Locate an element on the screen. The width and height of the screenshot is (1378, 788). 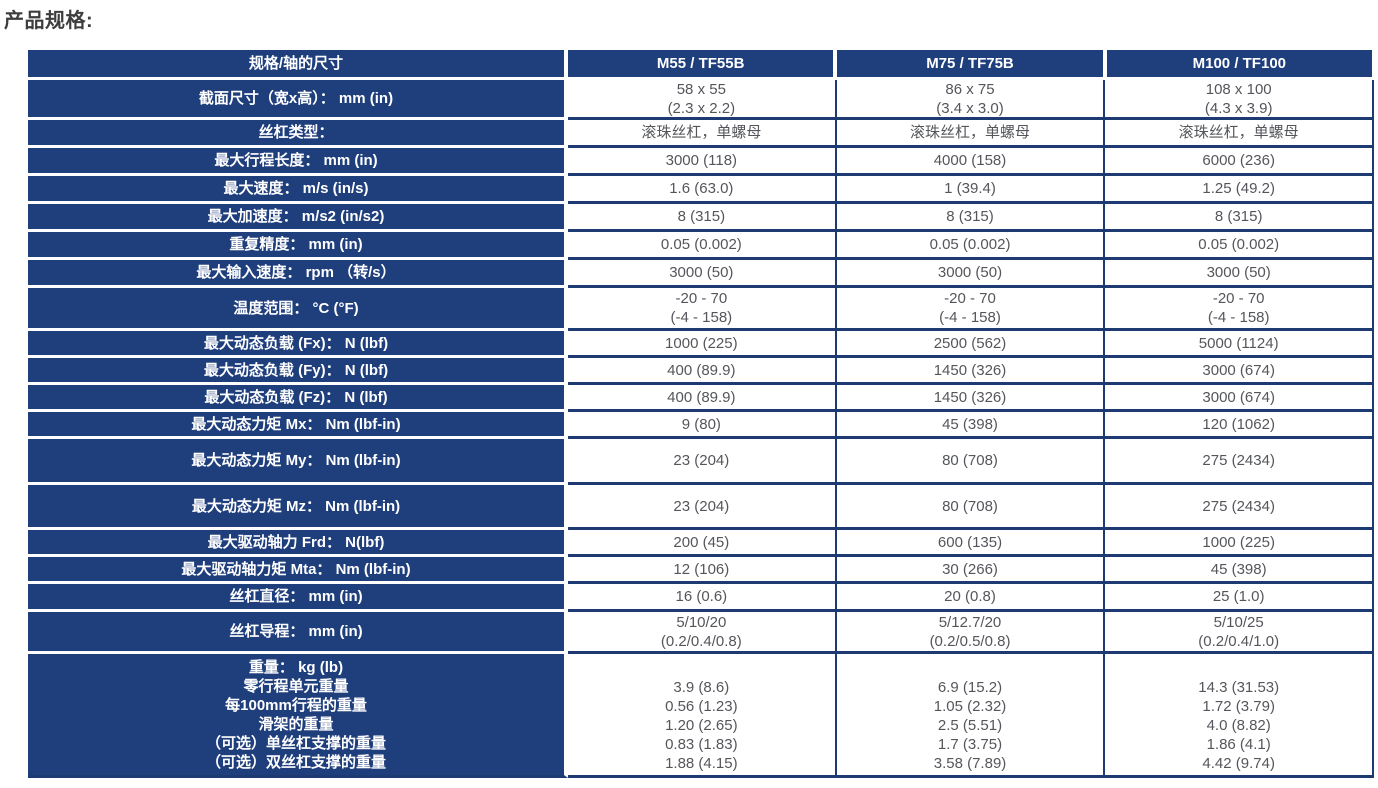
row-label-line: 规格/轴的尺寸 is located at coordinates (296, 63).